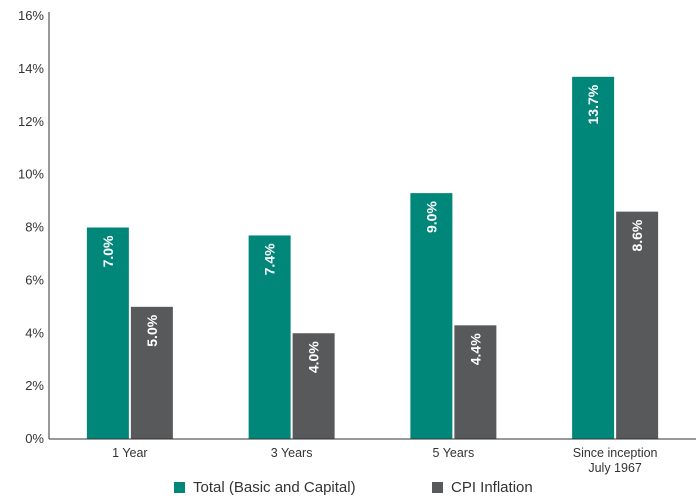 Image resolution: width=698 pixels, height=504 pixels. What do you see at coordinates (314, 357) in the screenshot?
I see `data-label: 4.0%` at bounding box center [314, 357].